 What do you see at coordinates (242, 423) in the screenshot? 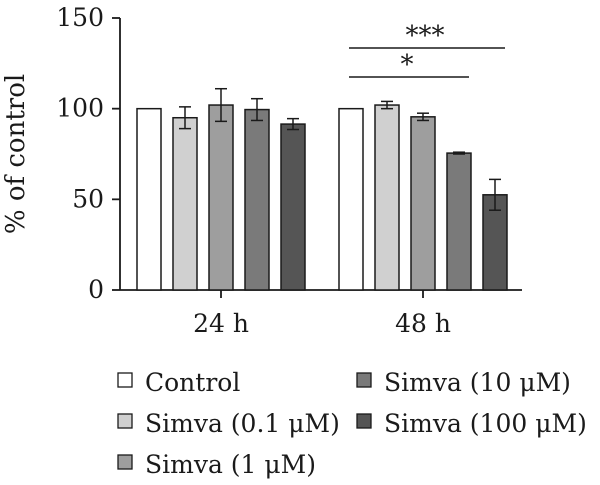
I see `legend-label: Simva (0.1 μM)` at bounding box center [242, 423].